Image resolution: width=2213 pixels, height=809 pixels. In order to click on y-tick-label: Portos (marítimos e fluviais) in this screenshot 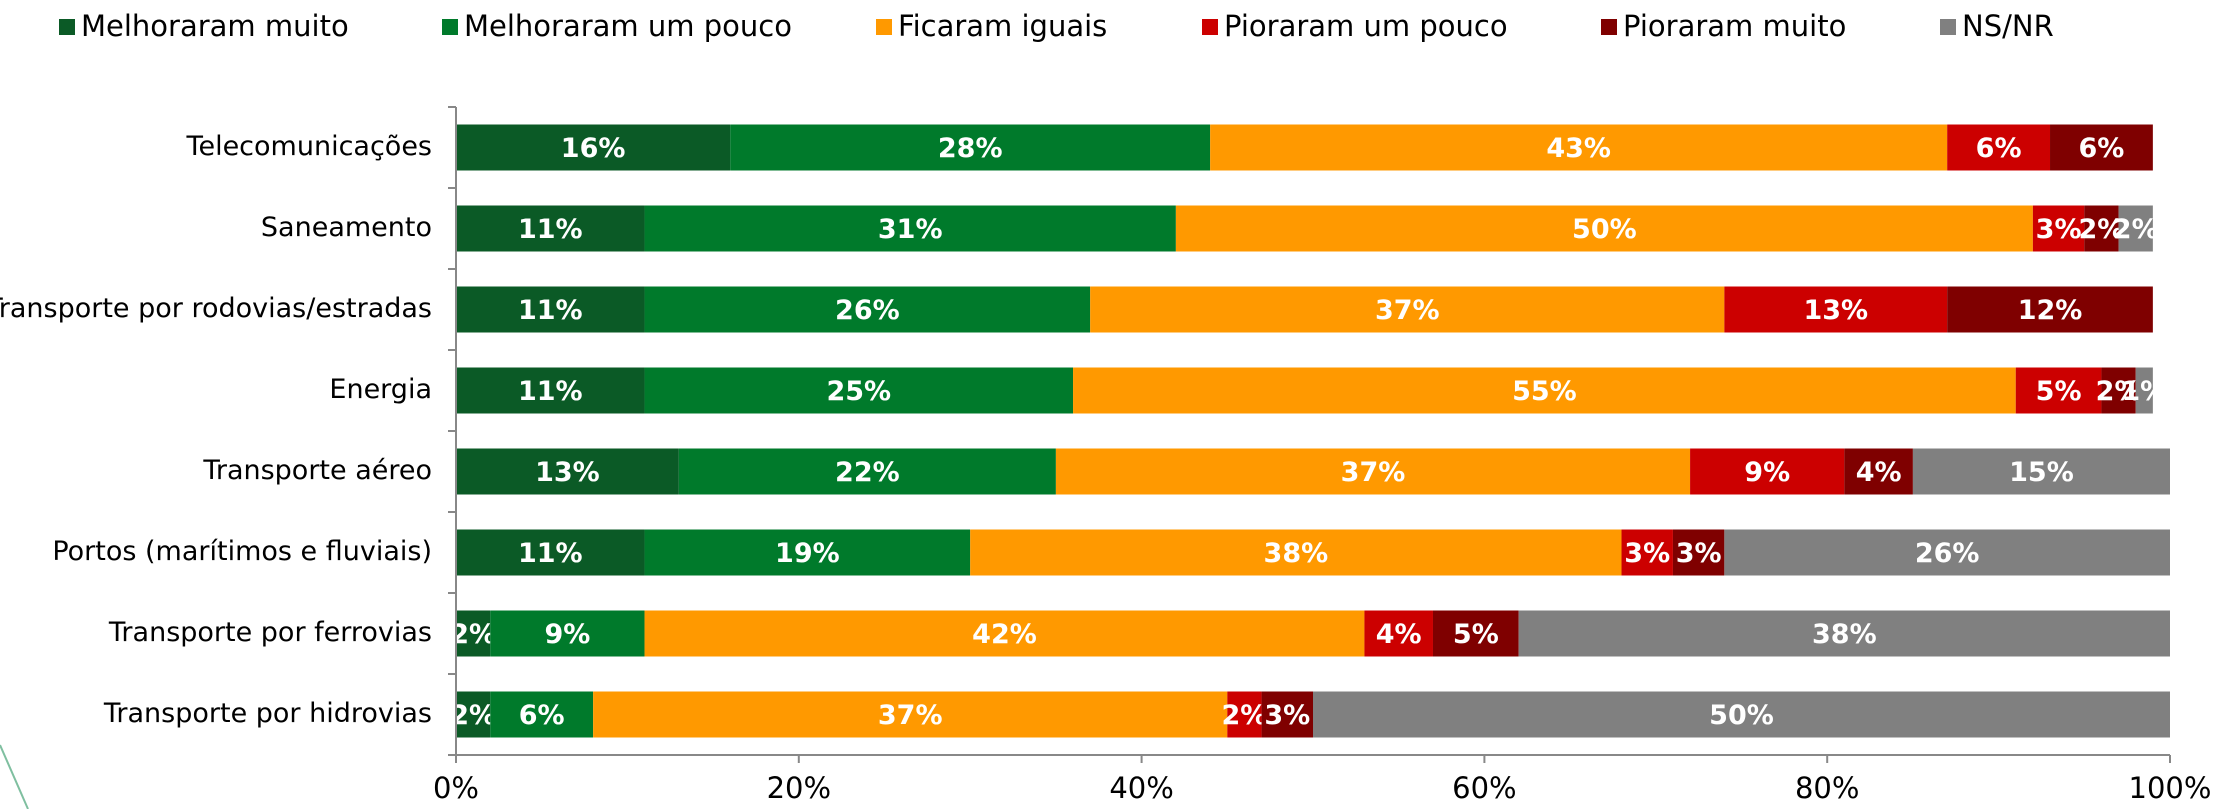, I will do `click(242, 551)`.